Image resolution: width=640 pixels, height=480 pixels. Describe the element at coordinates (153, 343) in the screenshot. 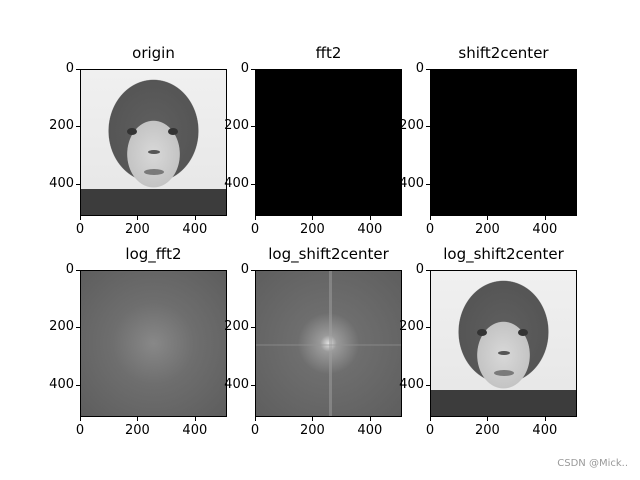

I see `image-axes-log-fft2` at that location.